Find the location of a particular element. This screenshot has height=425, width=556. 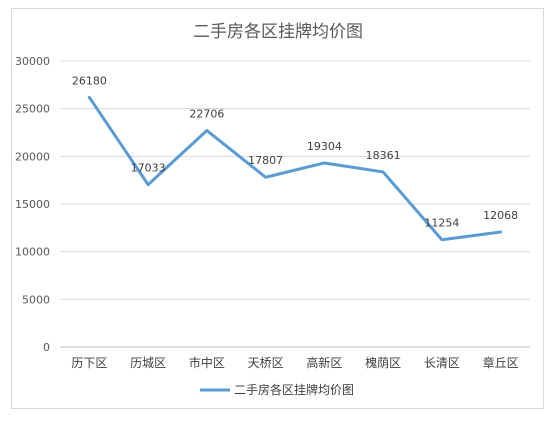

chart-title: 二手房各区挂牌均价图 is located at coordinates (278, 32).